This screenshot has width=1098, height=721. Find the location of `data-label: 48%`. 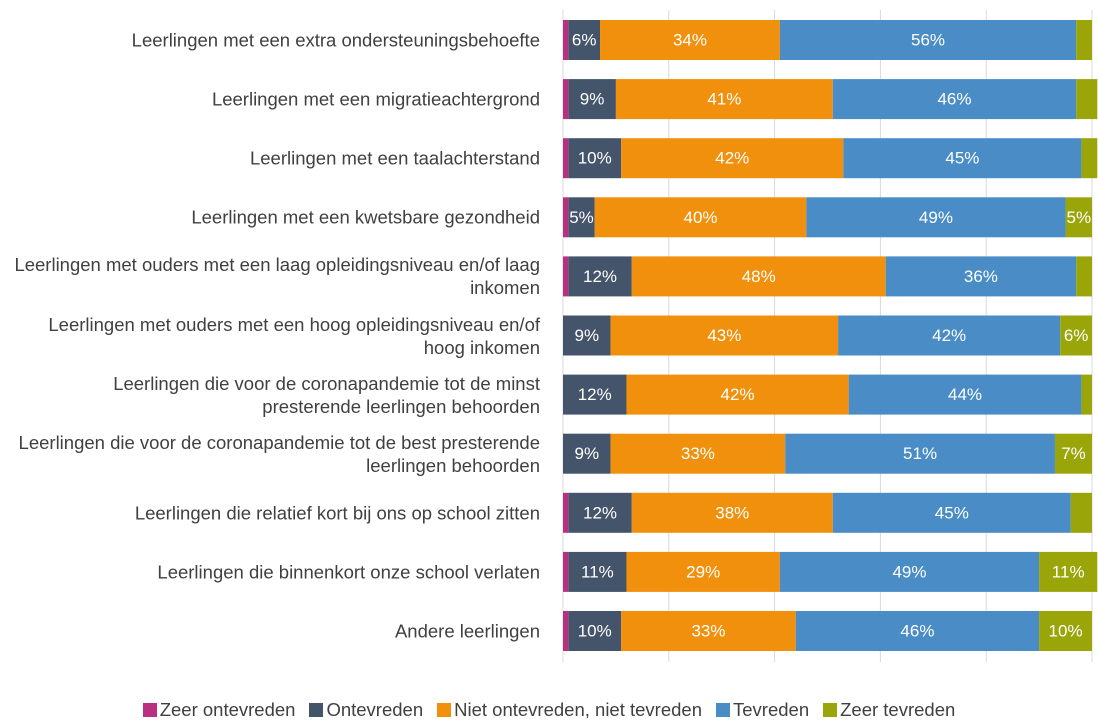

data-label: 48% is located at coordinates (759, 276).